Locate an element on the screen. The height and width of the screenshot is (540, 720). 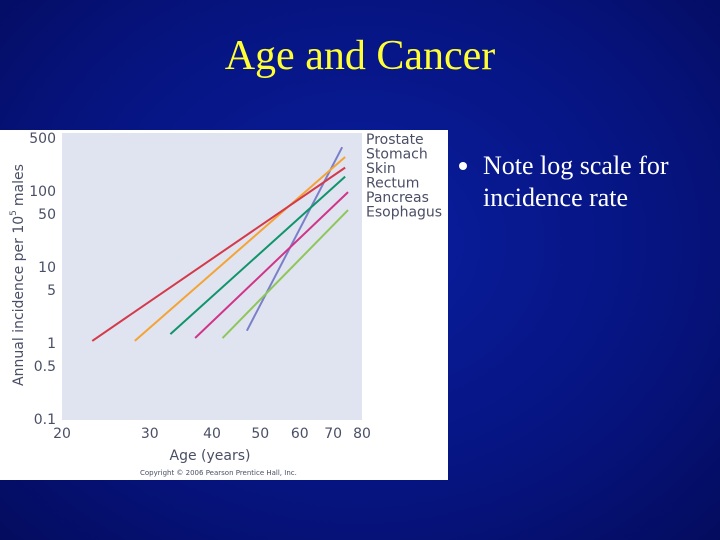
legend-label: Skin is located at coordinates (381, 169).